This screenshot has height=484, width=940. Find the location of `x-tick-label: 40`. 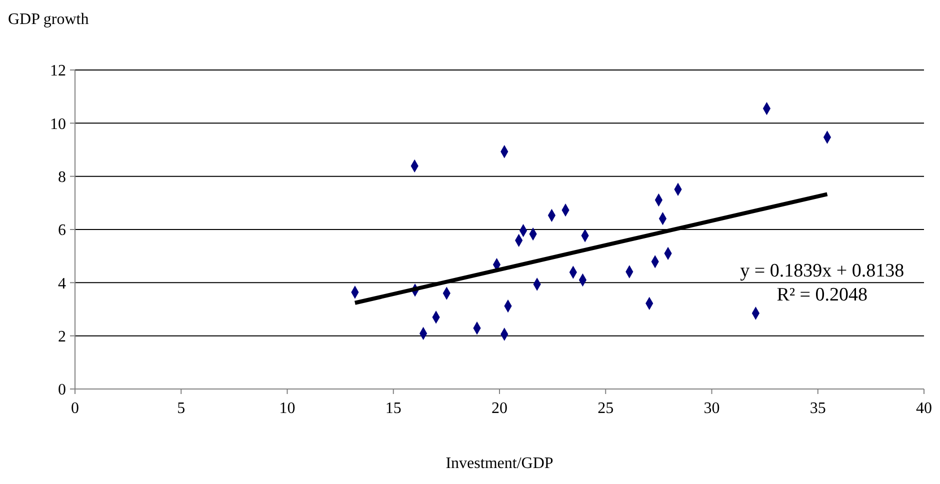

x-tick-label: 40 is located at coordinates (924, 408).